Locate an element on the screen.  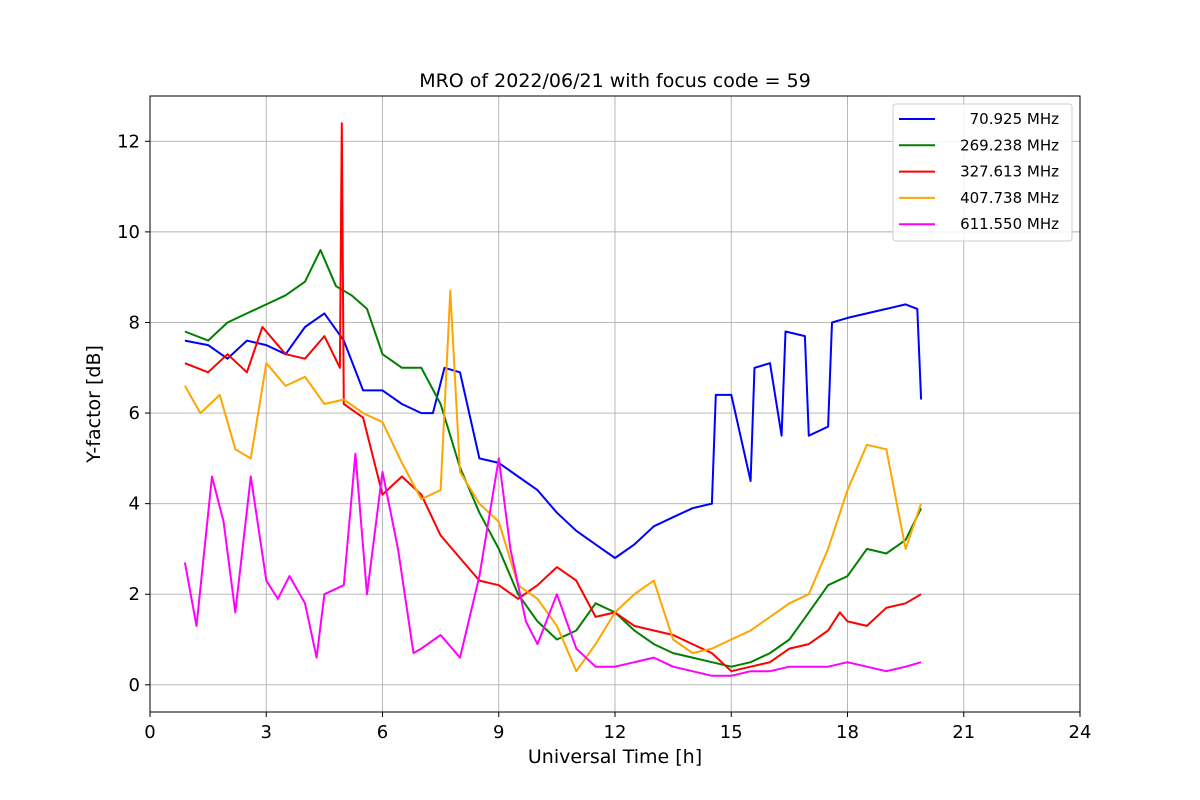
x-axis-title: Universal Time [h] is located at coordinates (615, 757).